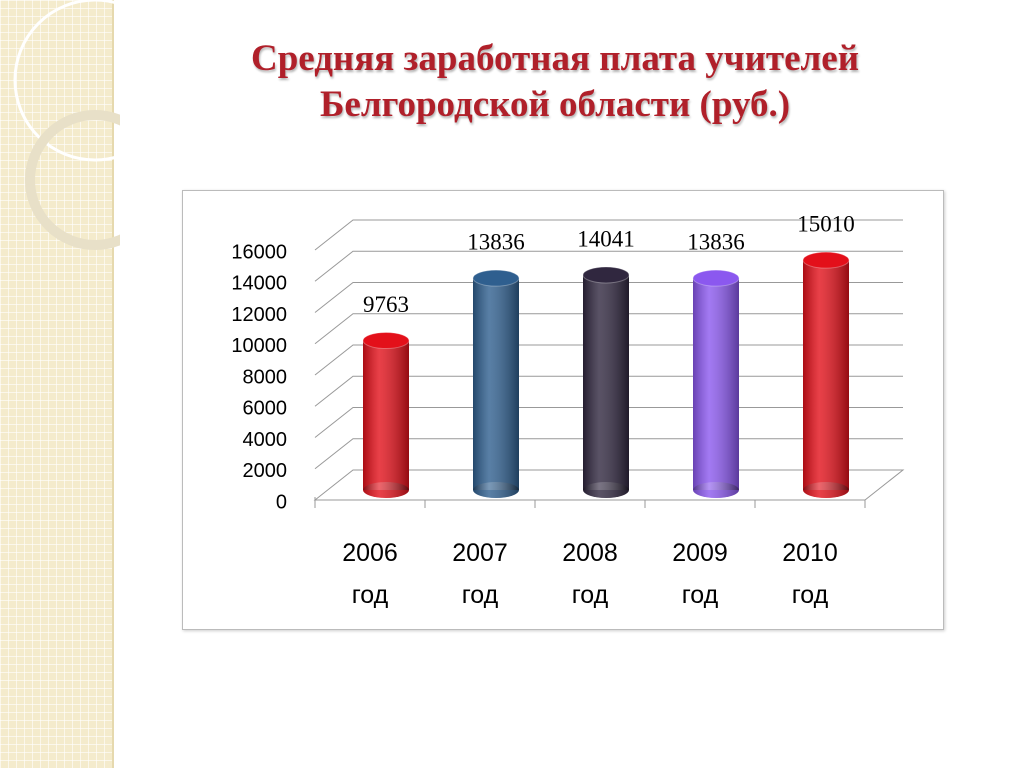  I want to click on decoration-circles, so click(66, 125).